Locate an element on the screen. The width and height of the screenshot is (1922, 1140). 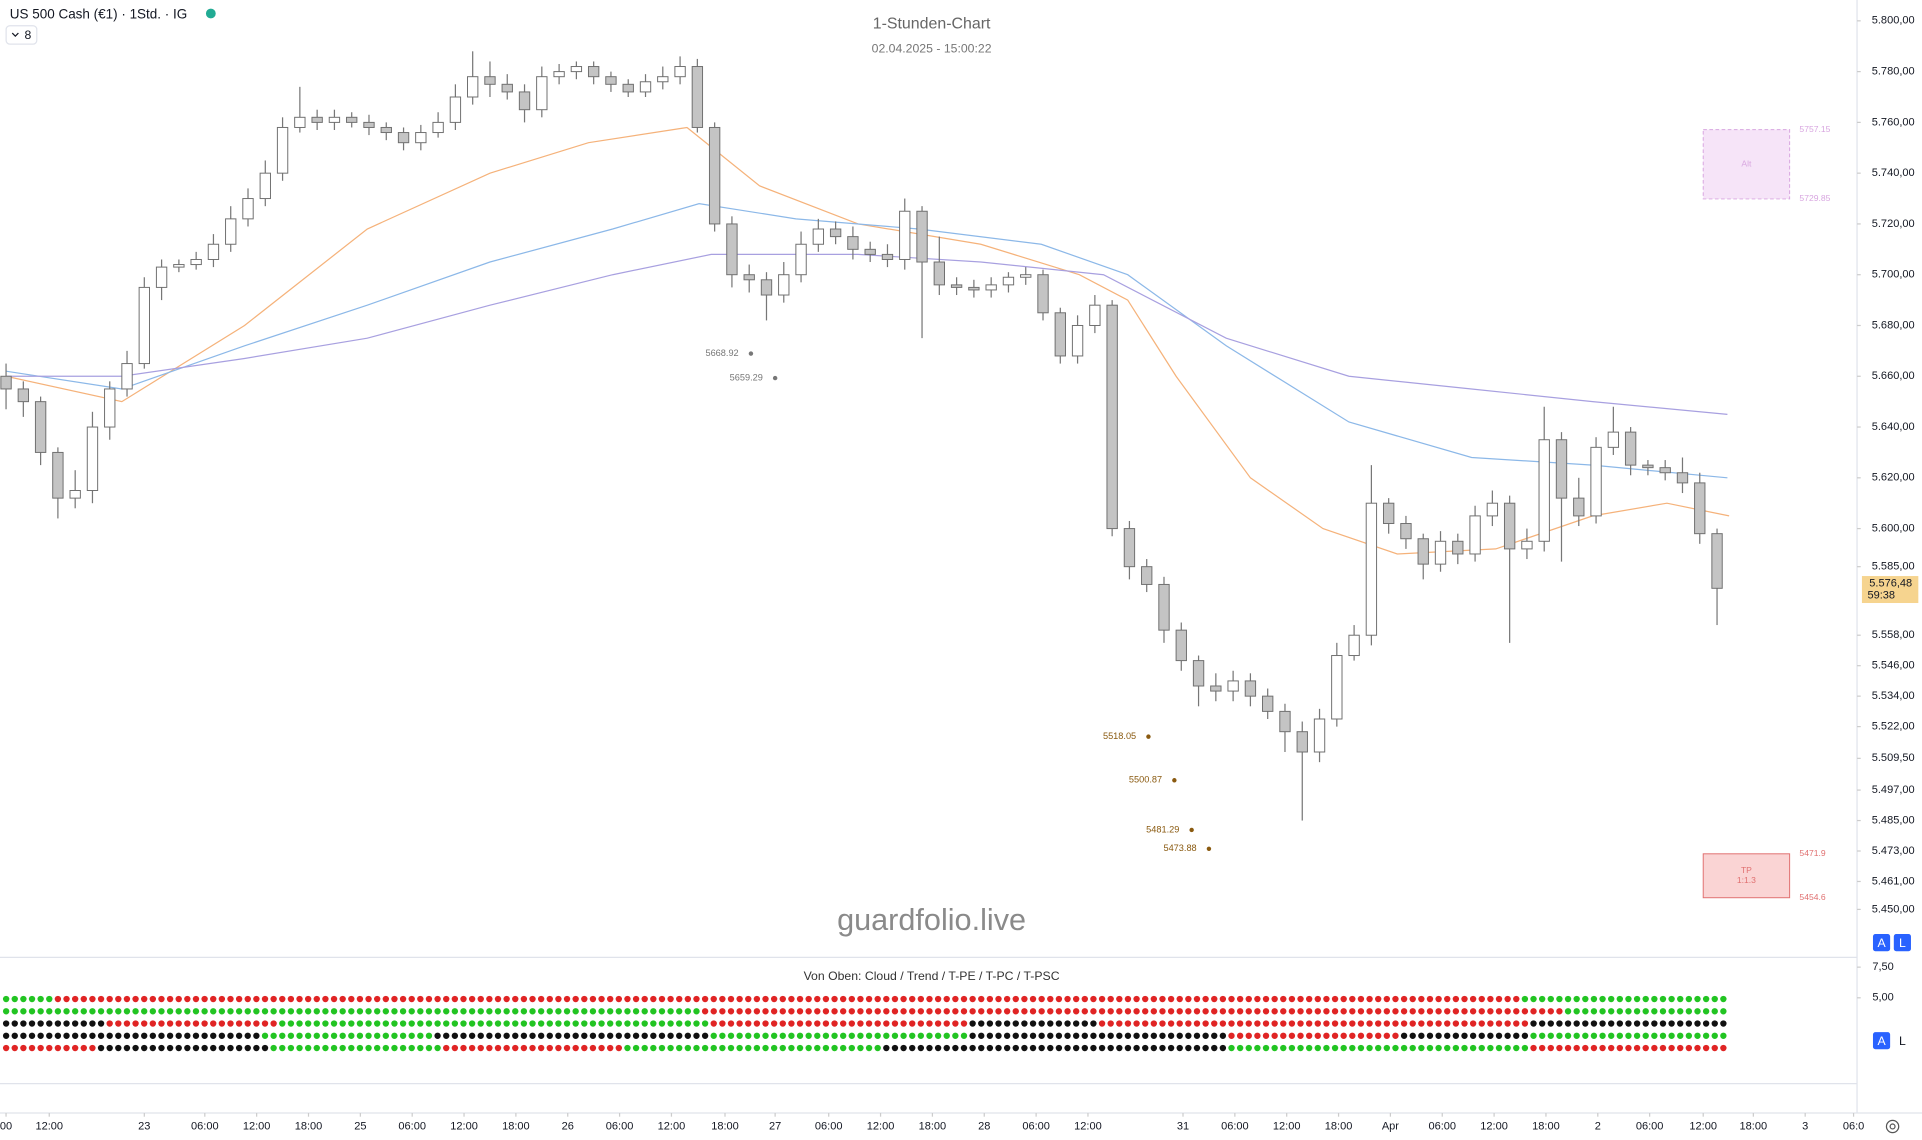
log-button is located at coordinates (1902, 943).